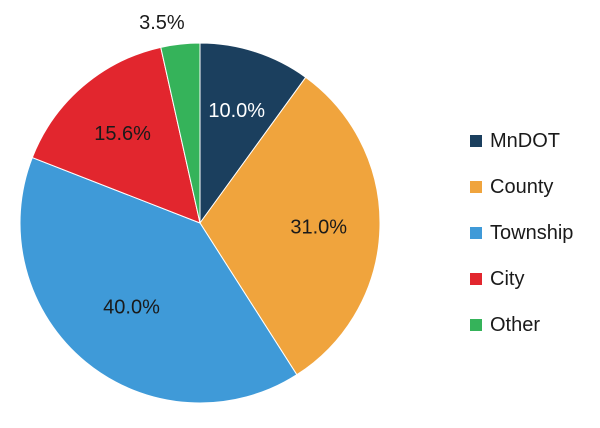 Image resolution: width=600 pixels, height=428 pixels. I want to click on legend-item-mndot: MnDOT, so click(521, 141).